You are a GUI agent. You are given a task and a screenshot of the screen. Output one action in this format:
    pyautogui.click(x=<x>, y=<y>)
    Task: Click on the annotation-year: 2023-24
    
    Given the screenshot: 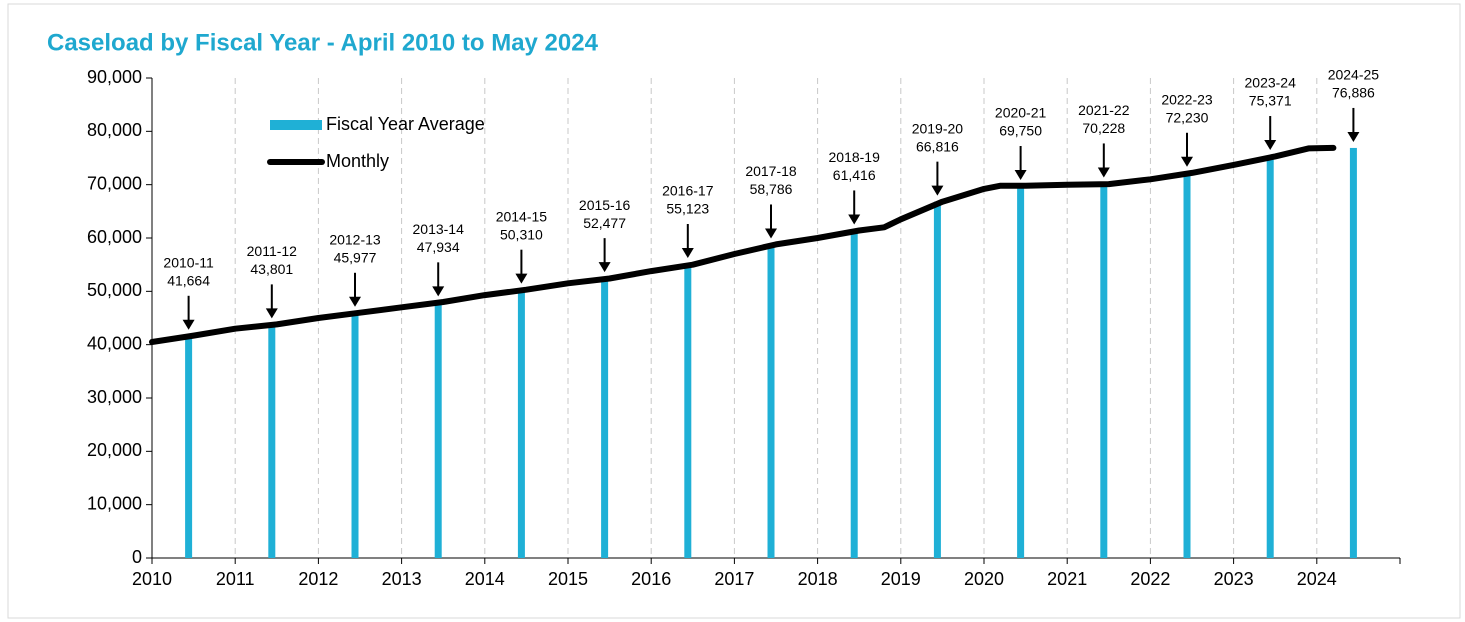 What is the action you would take?
    pyautogui.click(x=1271, y=83)
    